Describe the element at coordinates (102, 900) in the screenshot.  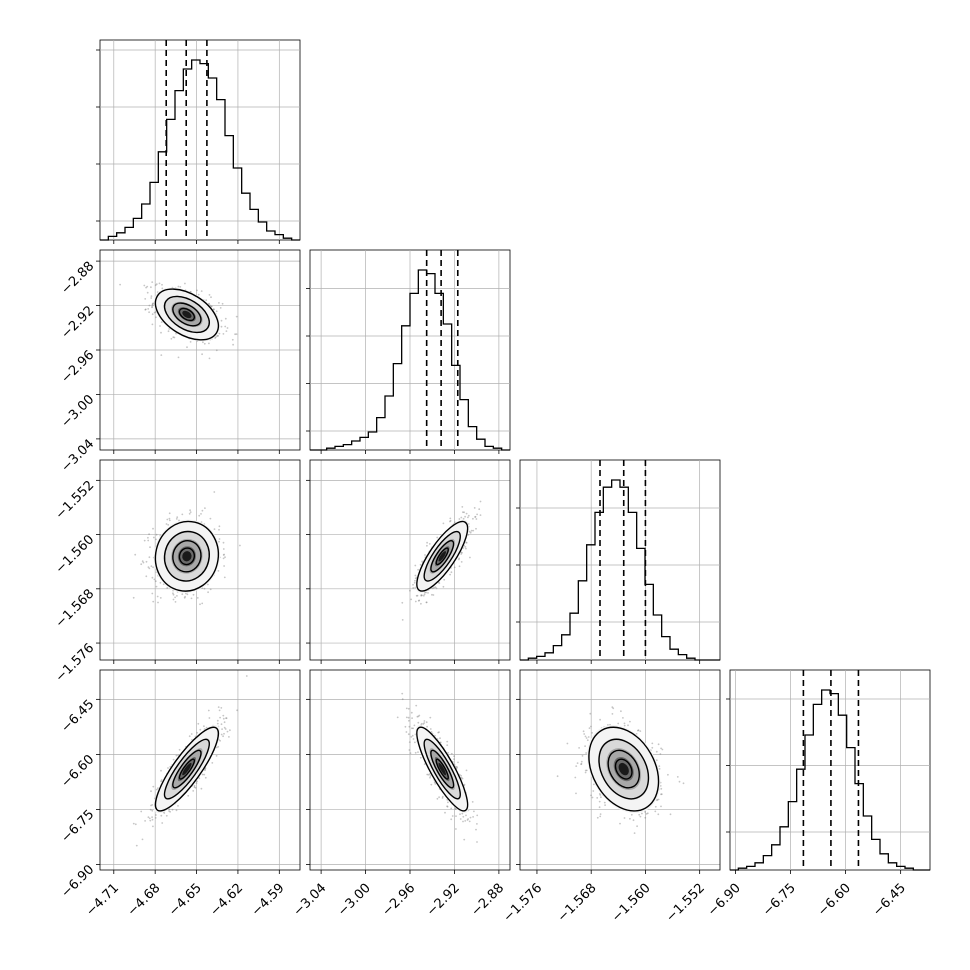
I see `x-tick-label: −4.71` at that location.